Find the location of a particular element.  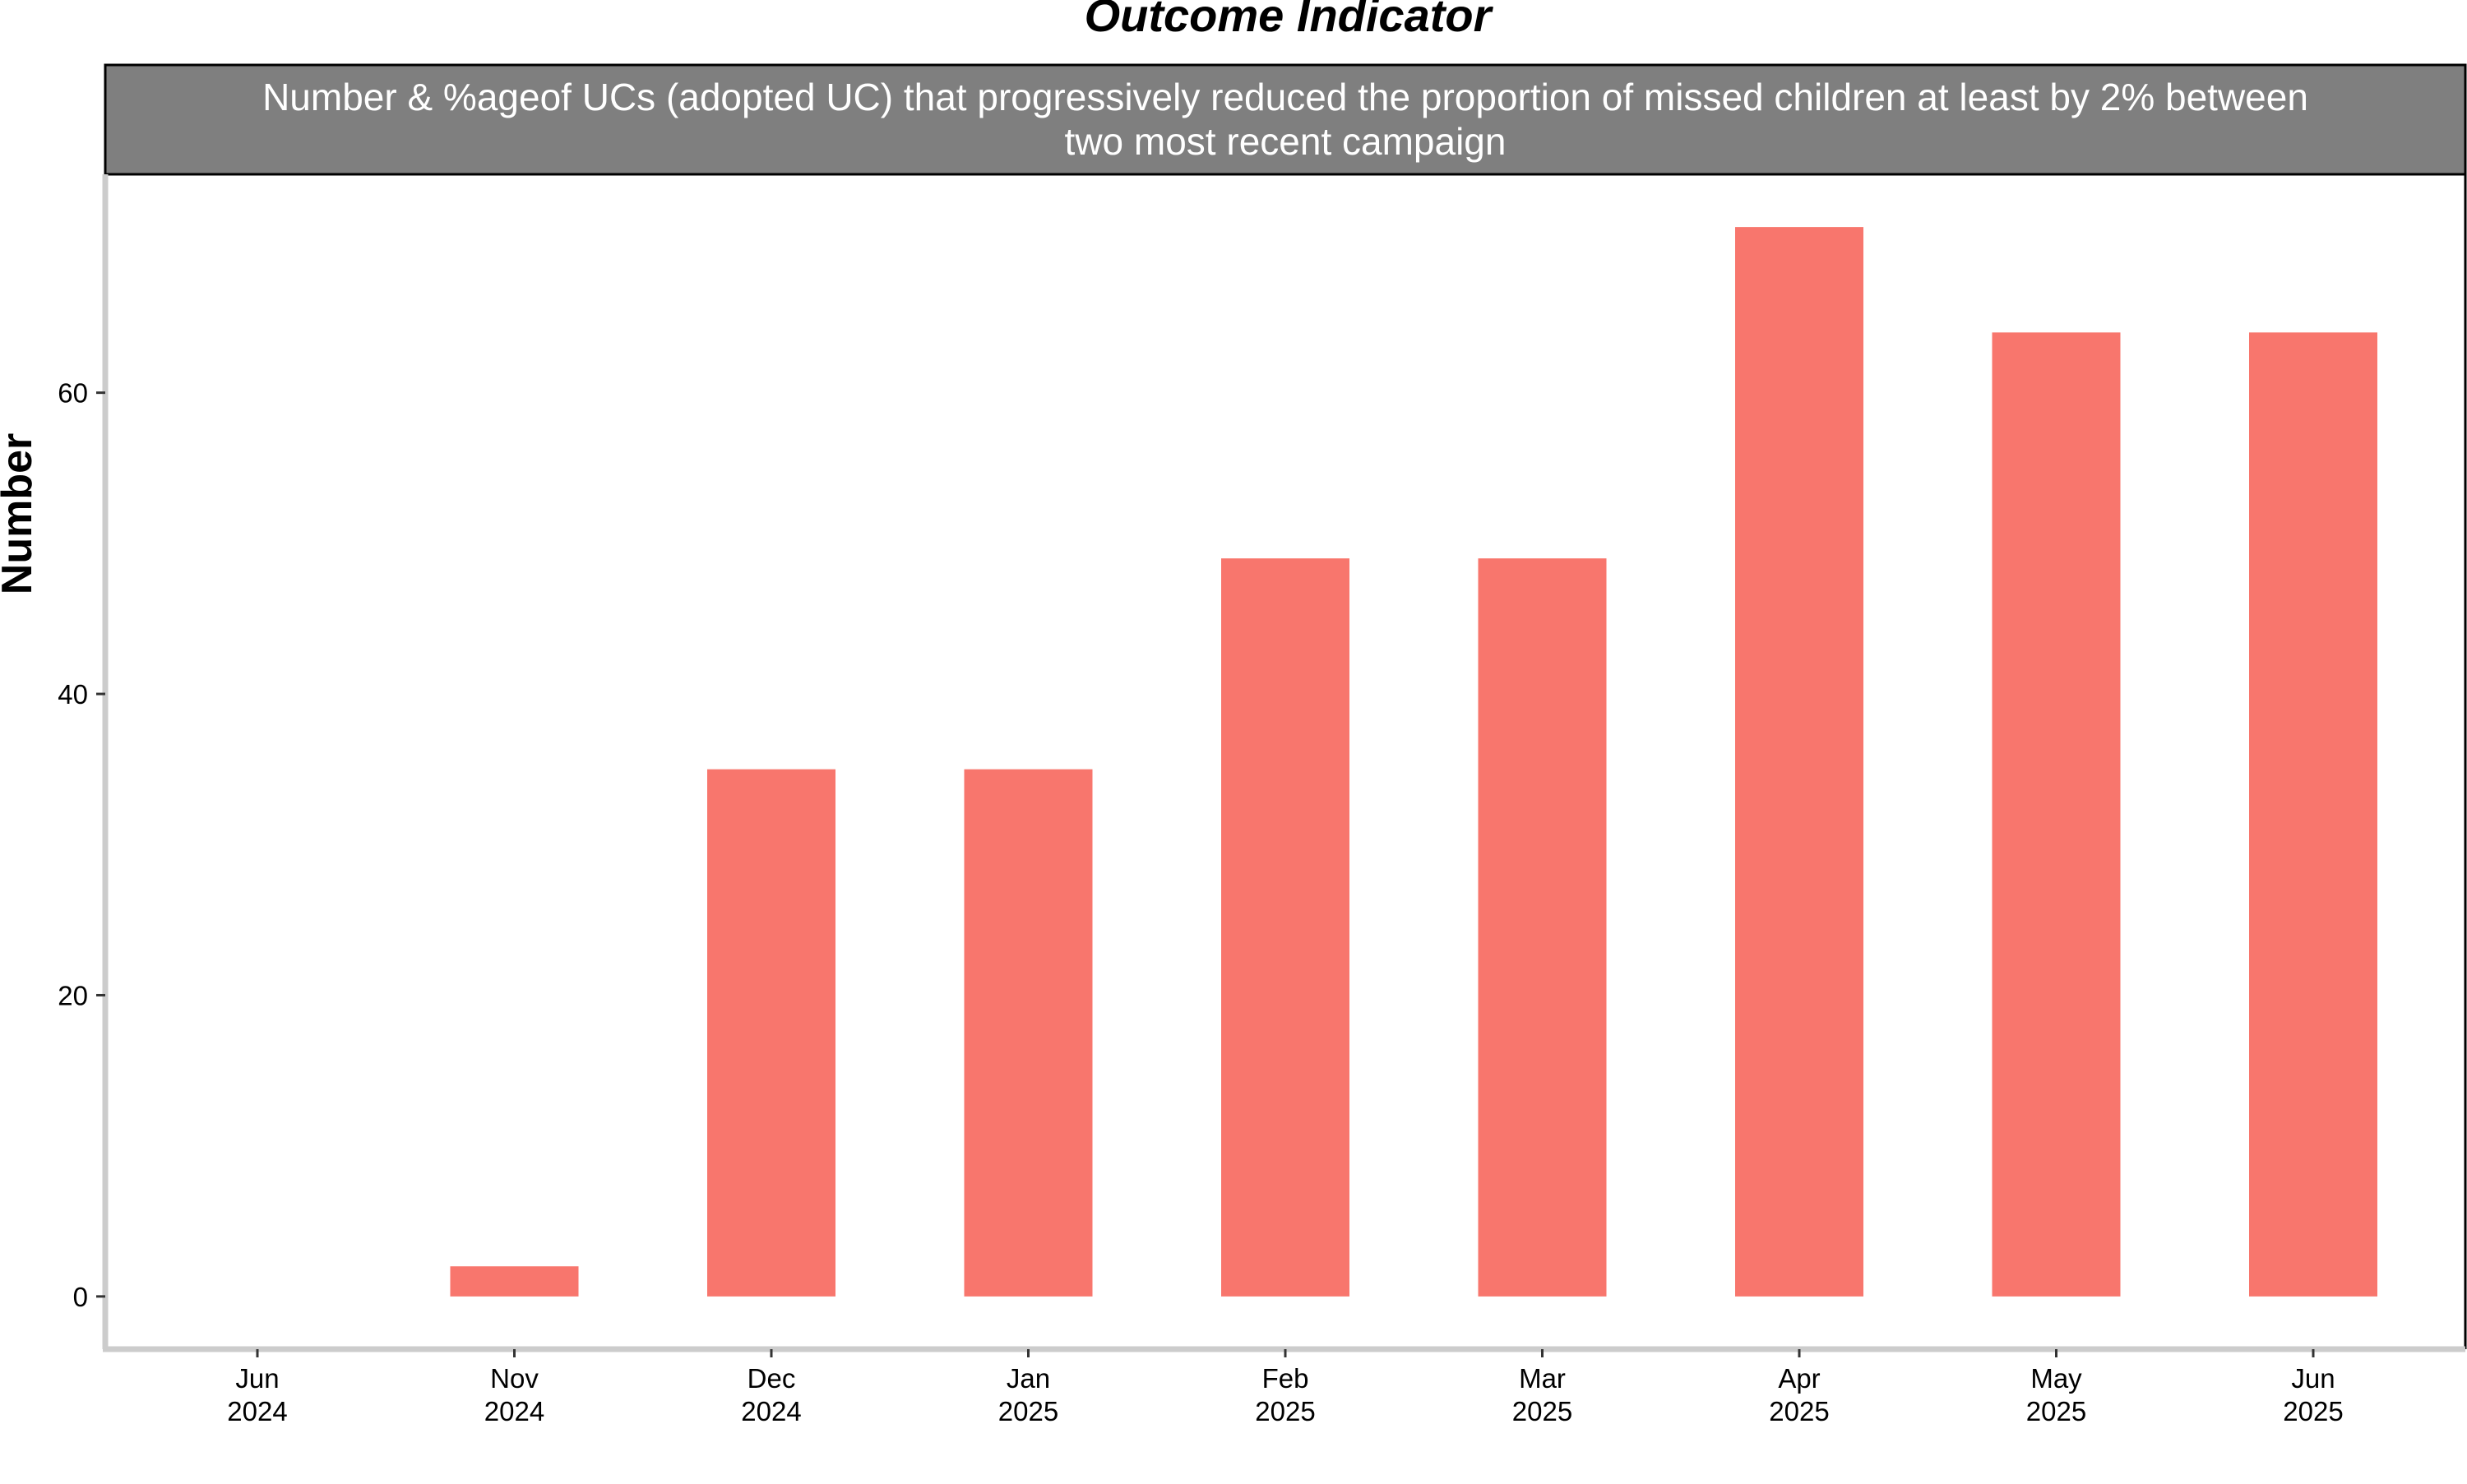

chart-title: Outcome Indicator is located at coordinates (1289, 20).